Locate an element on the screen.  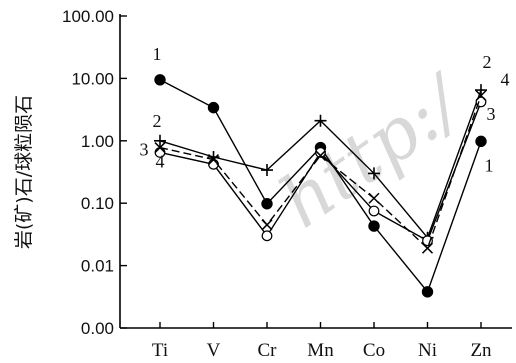
y-tick-label: 0.00 is located at coordinates (97, 328).